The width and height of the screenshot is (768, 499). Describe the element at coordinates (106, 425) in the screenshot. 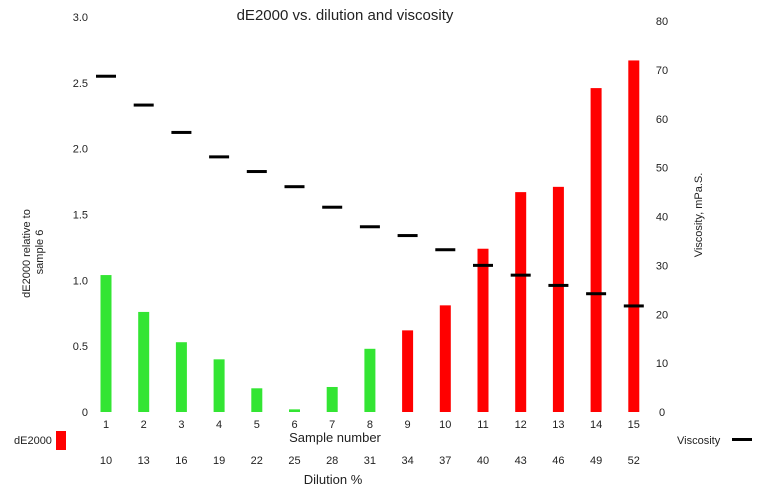

I see `x-tick-label: 1` at that location.